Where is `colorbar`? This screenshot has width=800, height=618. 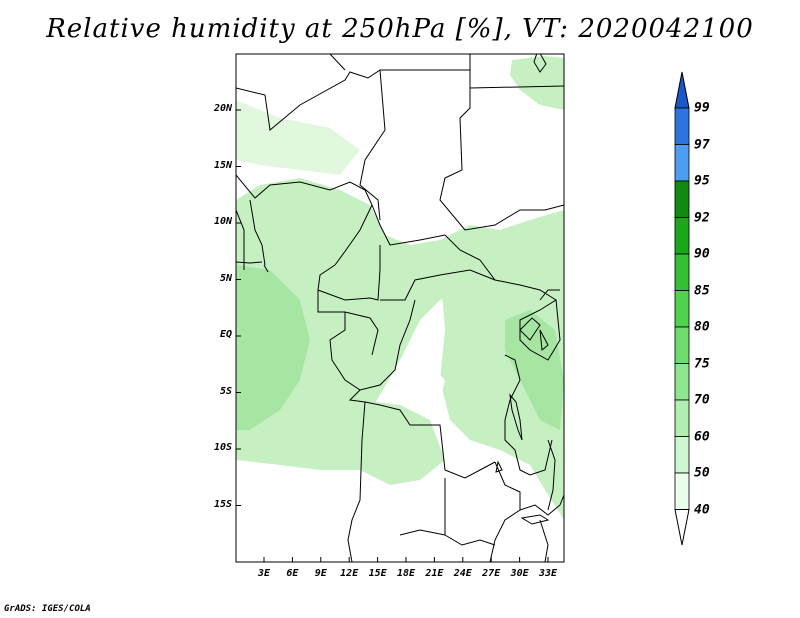
colorbar is located at coordinates (682, 308).